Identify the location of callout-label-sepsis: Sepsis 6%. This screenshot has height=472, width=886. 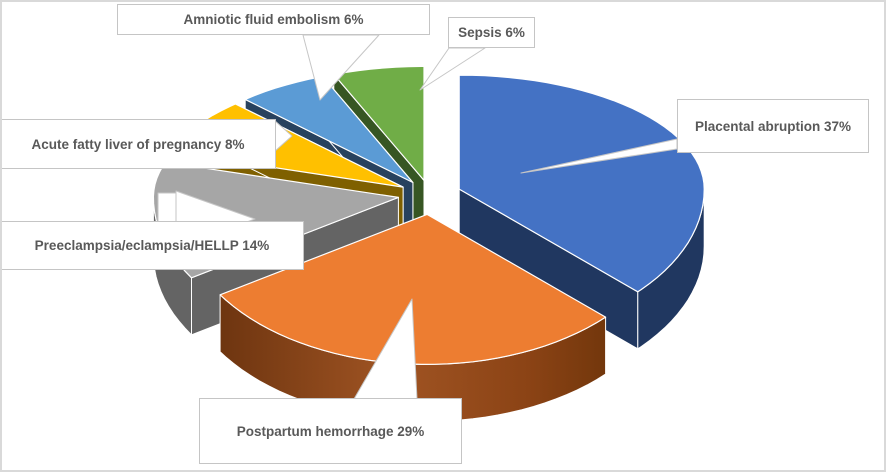
(491, 32).